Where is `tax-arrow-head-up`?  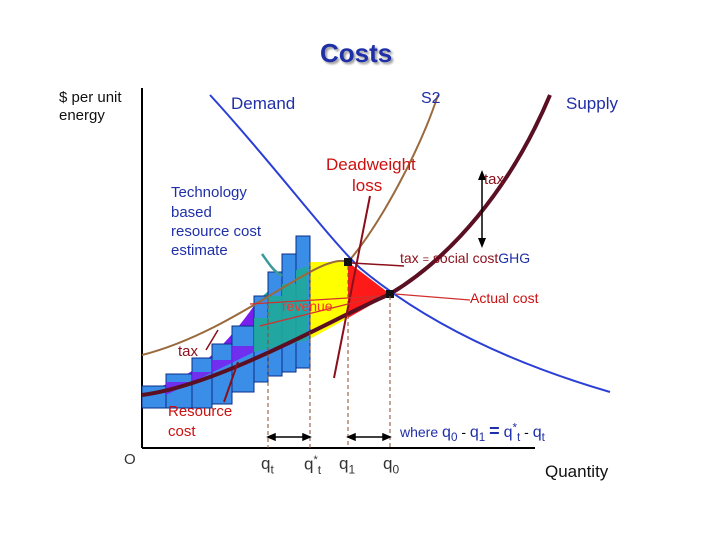 tax-arrow-head-up is located at coordinates (482, 175).